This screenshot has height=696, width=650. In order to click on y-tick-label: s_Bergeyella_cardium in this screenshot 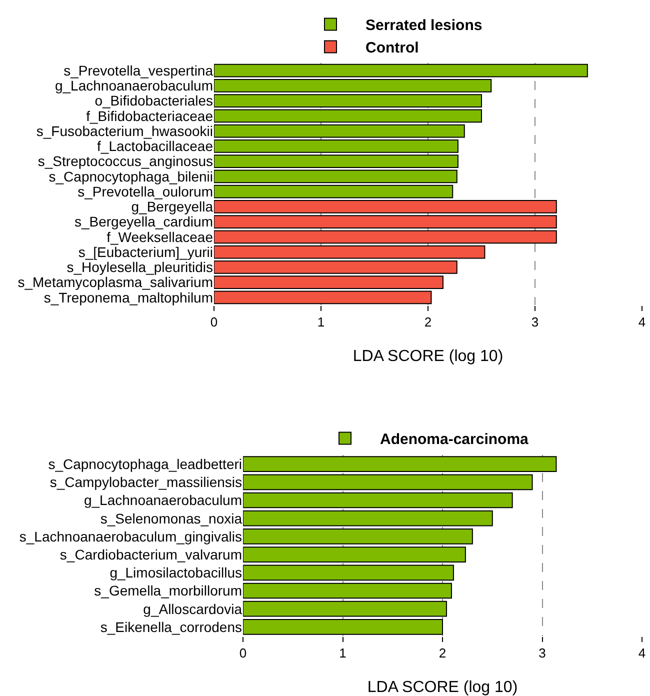, I will do `click(143, 222)`.